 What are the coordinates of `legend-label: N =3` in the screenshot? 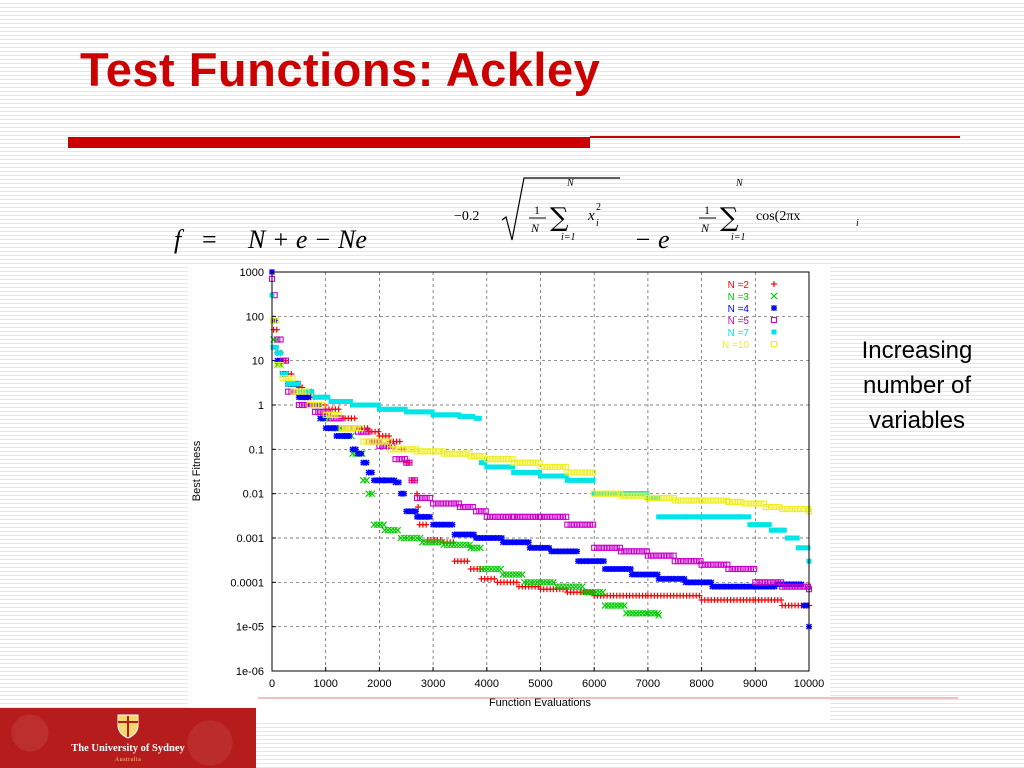 It's located at (739, 297).